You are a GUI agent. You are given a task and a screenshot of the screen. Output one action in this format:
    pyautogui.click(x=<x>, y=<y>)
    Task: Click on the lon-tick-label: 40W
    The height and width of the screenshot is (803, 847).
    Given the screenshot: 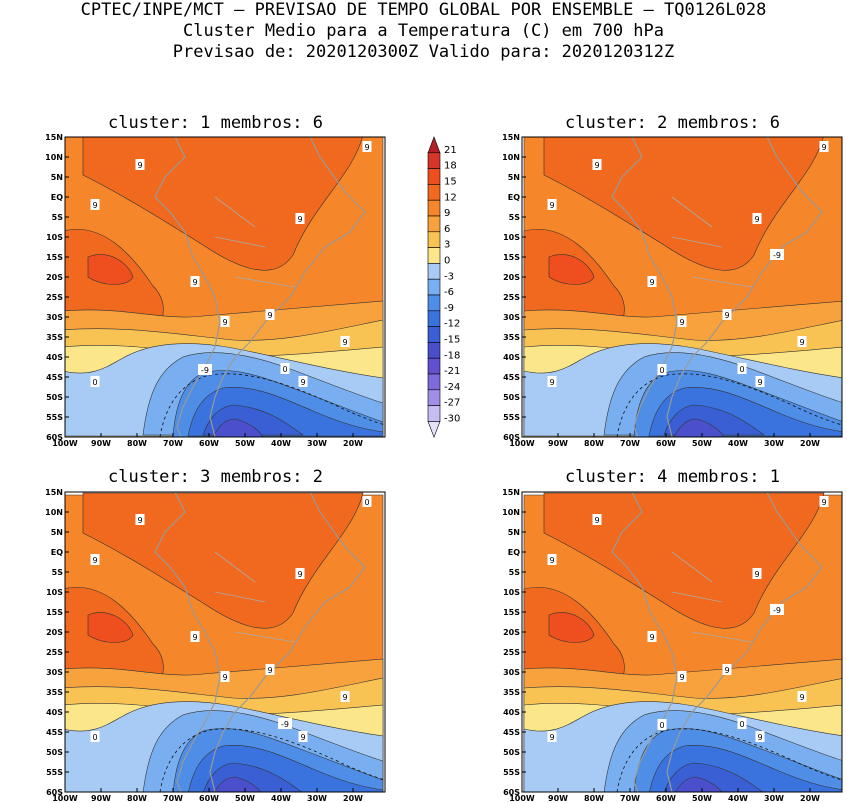 What is the action you would take?
    pyautogui.click(x=281, y=798)
    